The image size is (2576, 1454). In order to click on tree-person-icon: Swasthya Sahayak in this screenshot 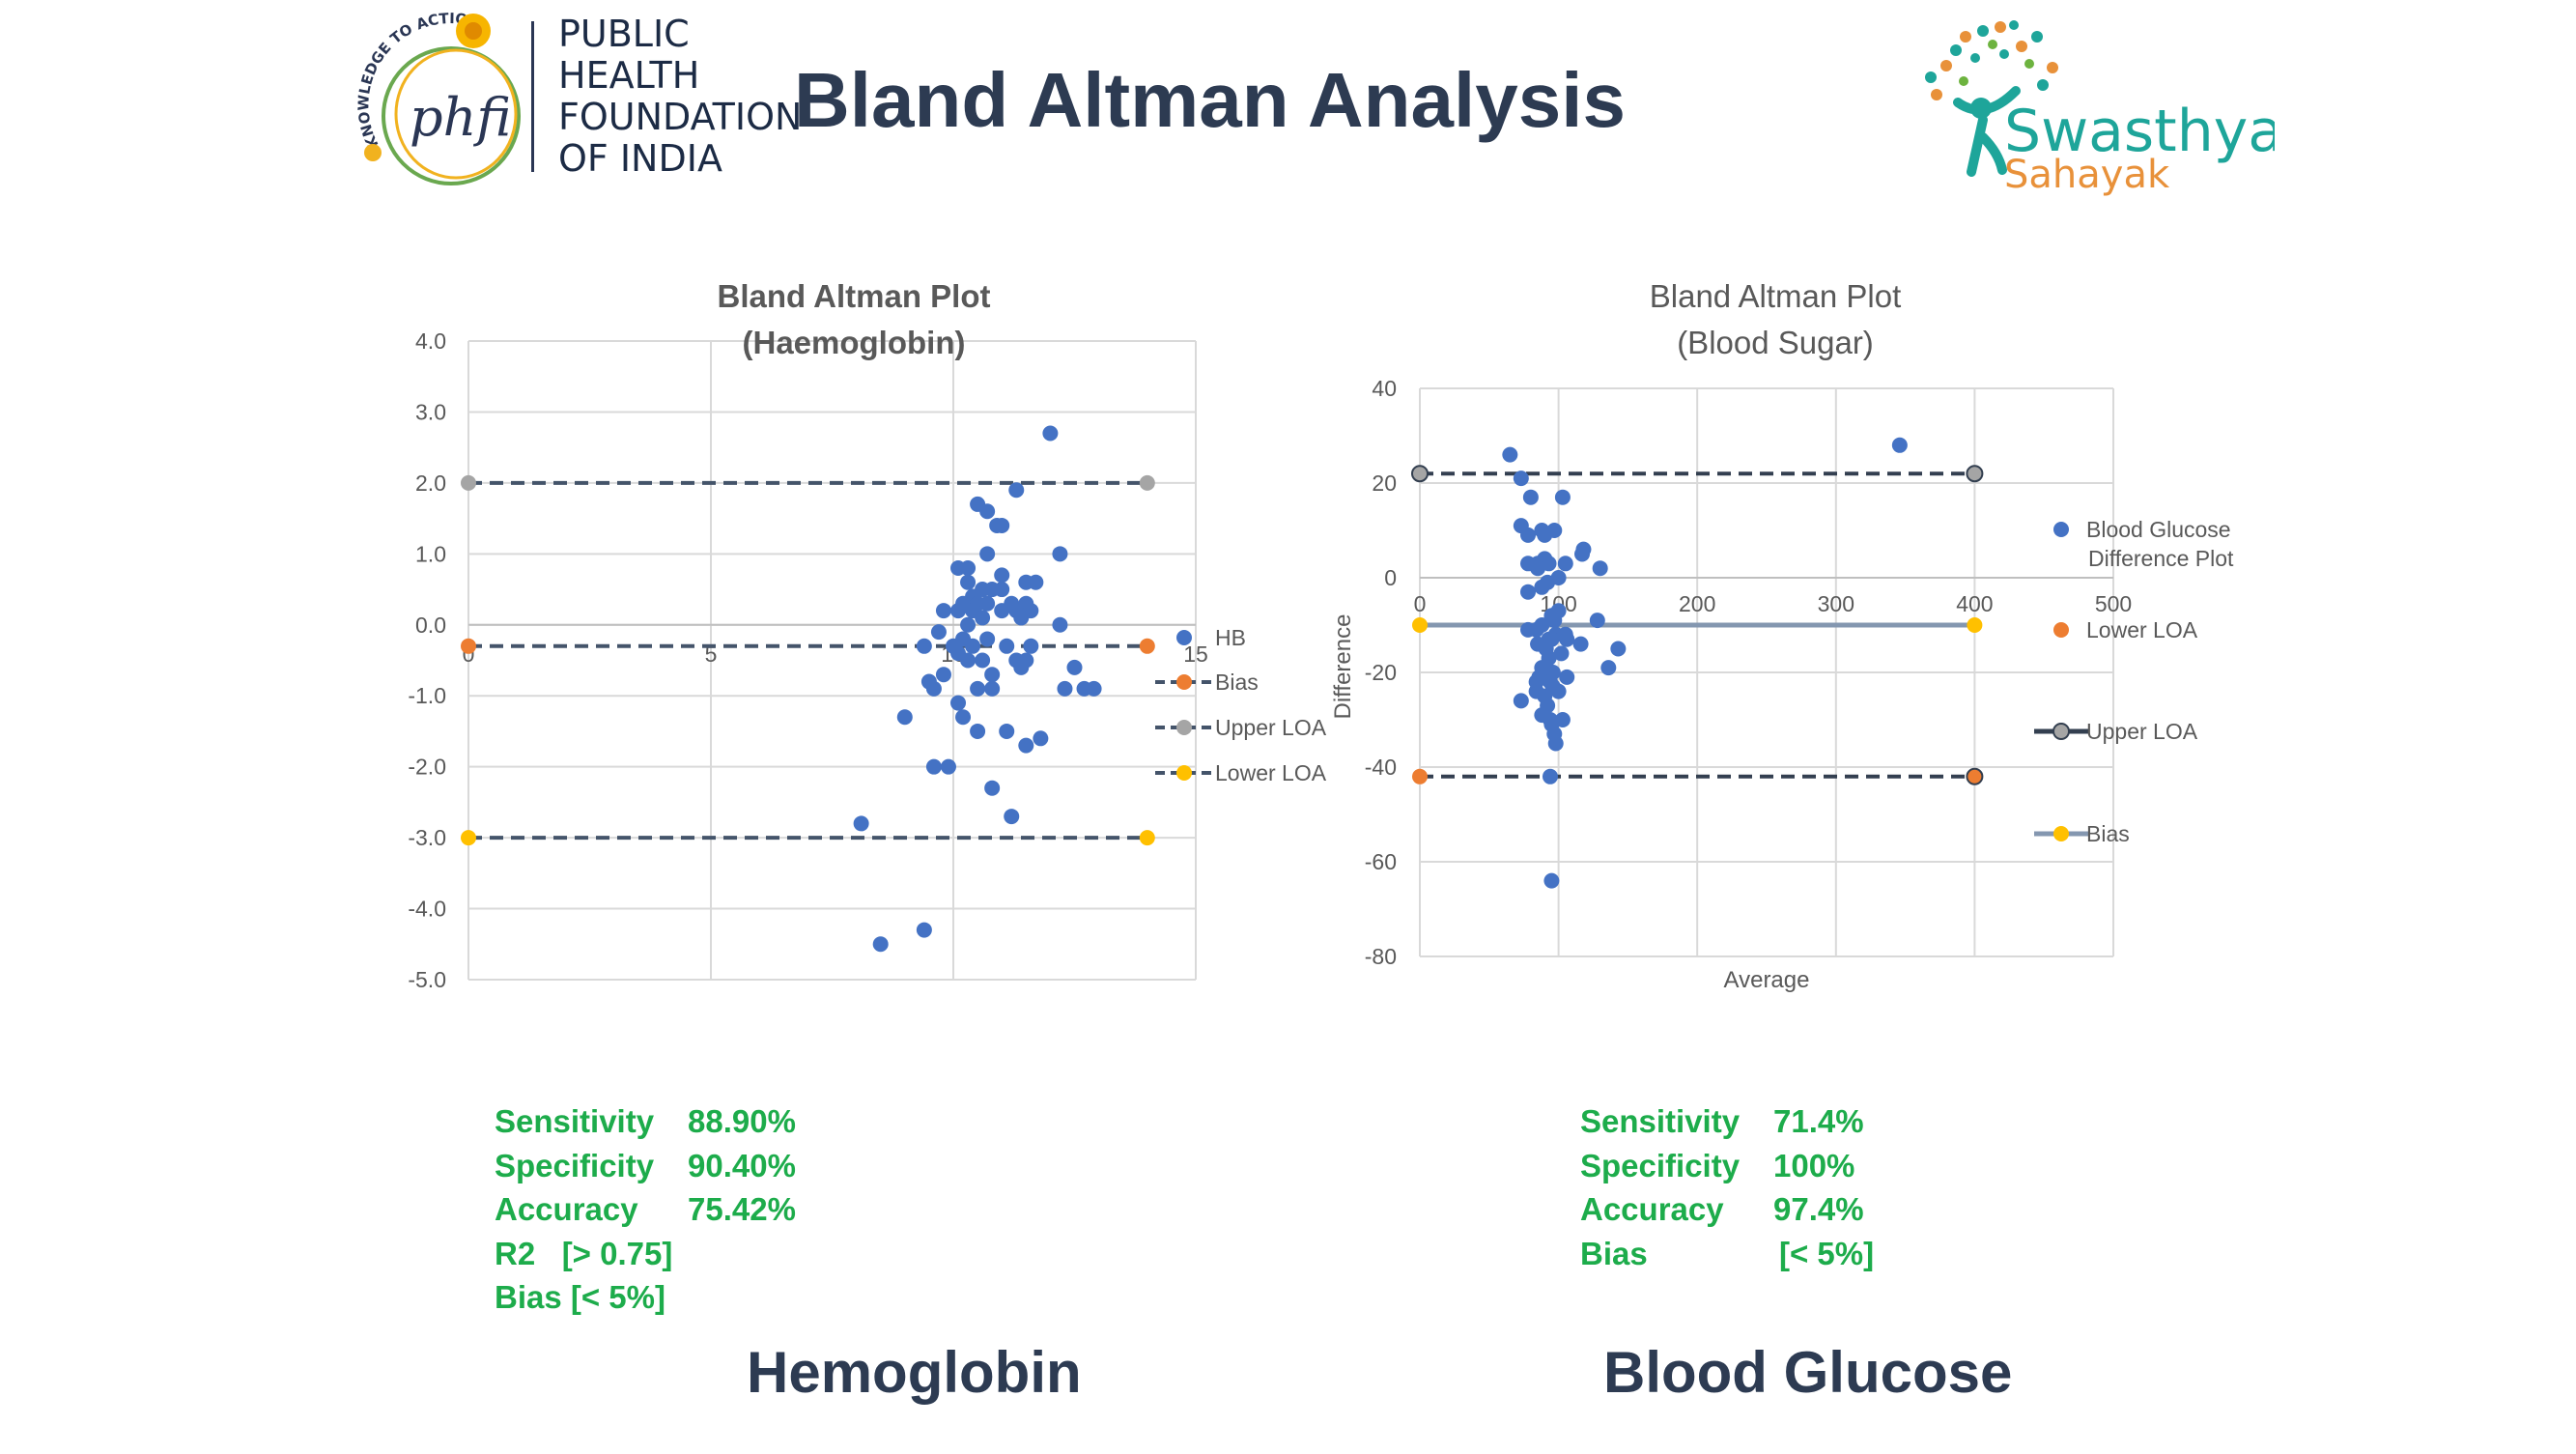, I will do `click(2104, 109)`.